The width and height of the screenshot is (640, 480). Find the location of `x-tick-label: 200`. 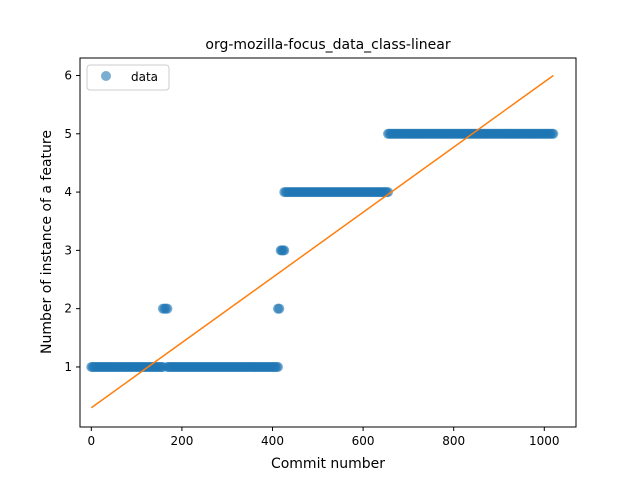

x-tick-label: 200 is located at coordinates (181, 441).